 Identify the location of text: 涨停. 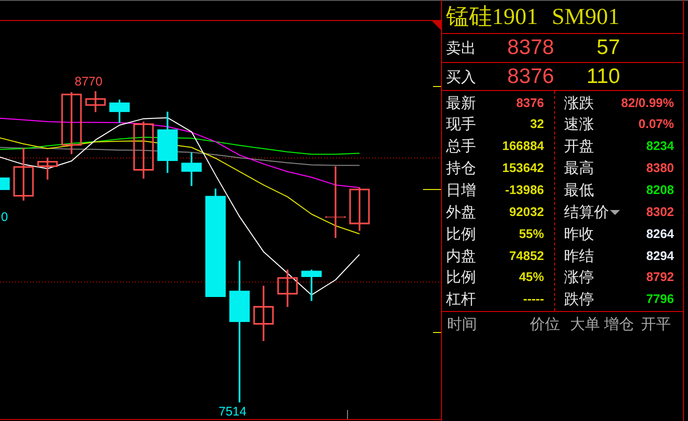
(579, 277).